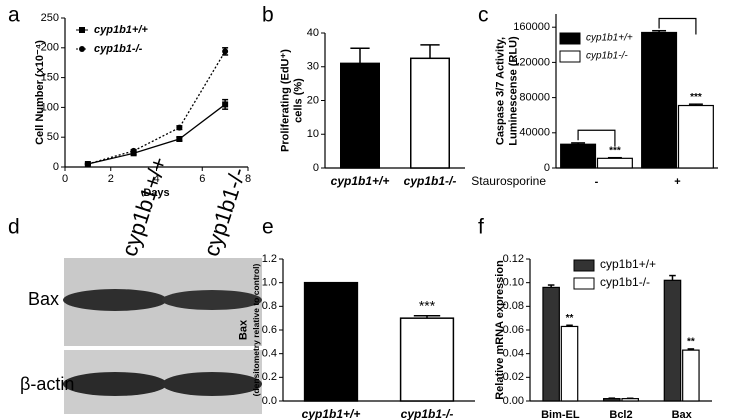 The height and width of the screenshot is (420, 729). Describe the element at coordinates (513, 354) in the screenshot. I see `y-tick-label: 0.04` at that location.